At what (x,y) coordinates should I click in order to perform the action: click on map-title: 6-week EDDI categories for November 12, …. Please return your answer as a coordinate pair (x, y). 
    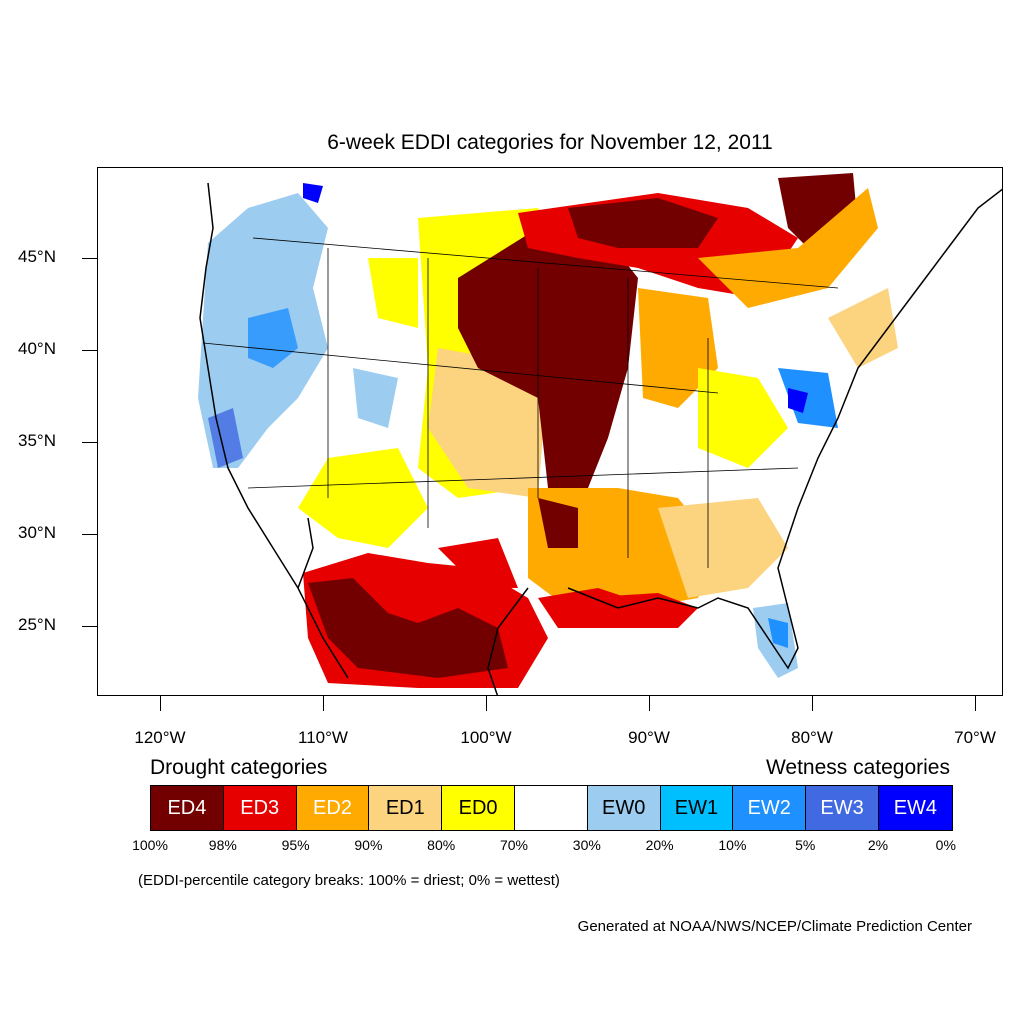
    Looking at the image, I should click on (550, 142).